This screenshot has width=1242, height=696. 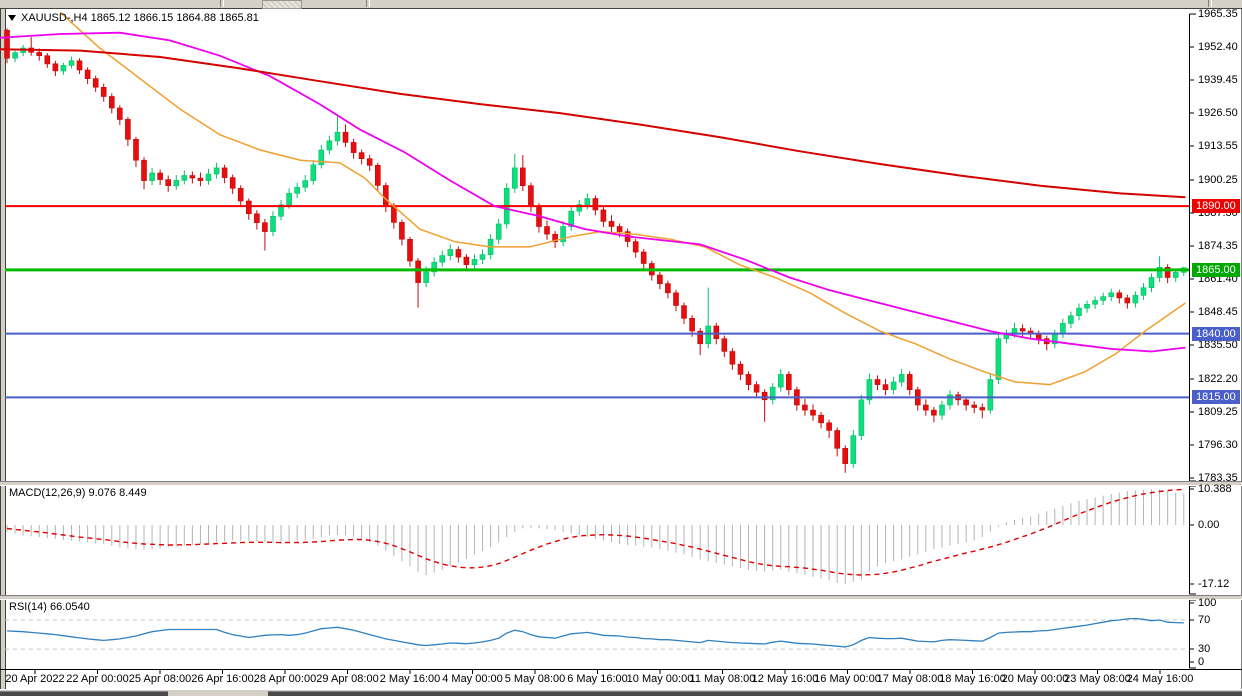 What do you see at coordinates (222, 679) in the screenshot?
I see `time-tick-label: 26 Apr 16:00` at bounding box center [222, 679].